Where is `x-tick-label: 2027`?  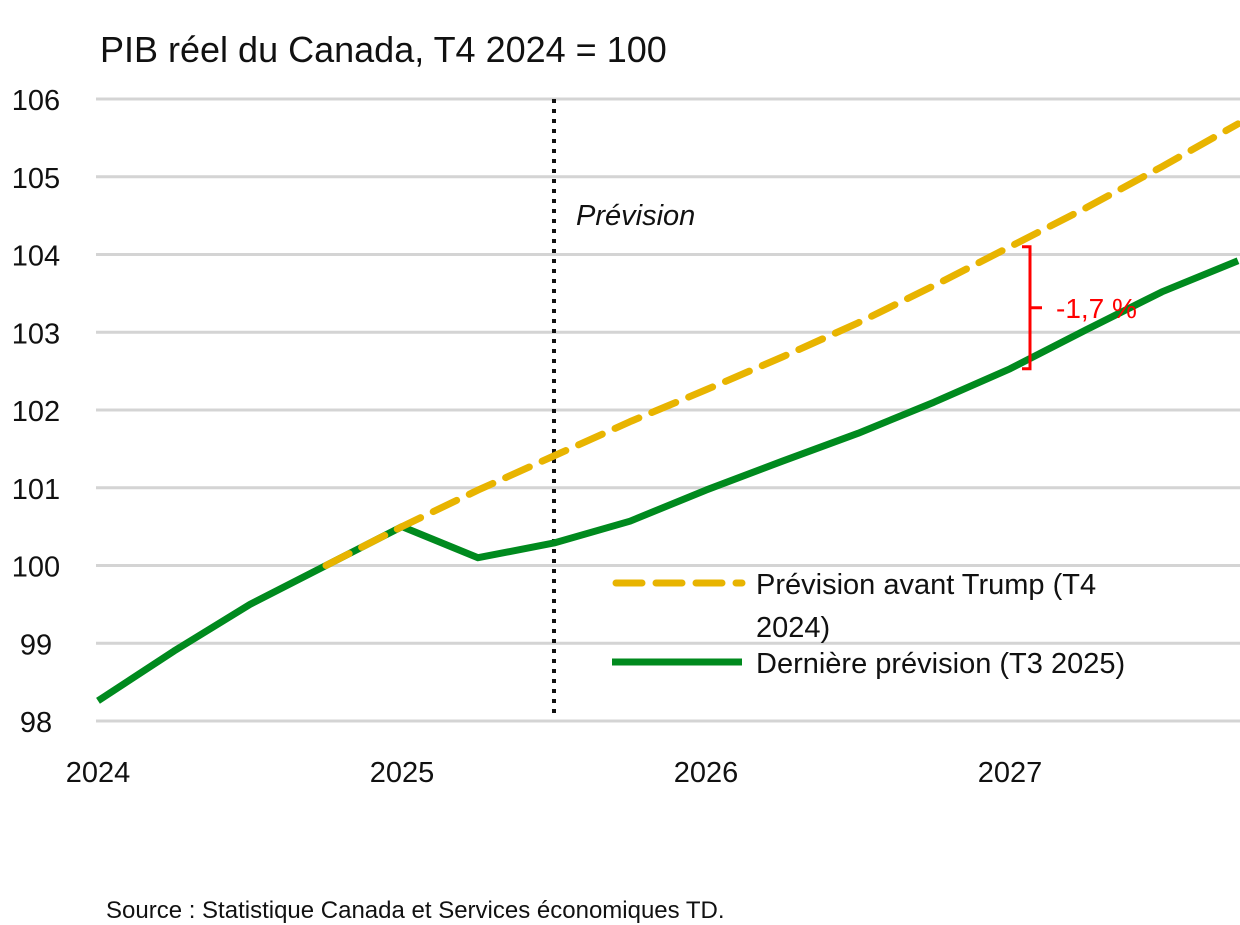 x-tick-label: 2027 is located at coordinates (1010, 773).